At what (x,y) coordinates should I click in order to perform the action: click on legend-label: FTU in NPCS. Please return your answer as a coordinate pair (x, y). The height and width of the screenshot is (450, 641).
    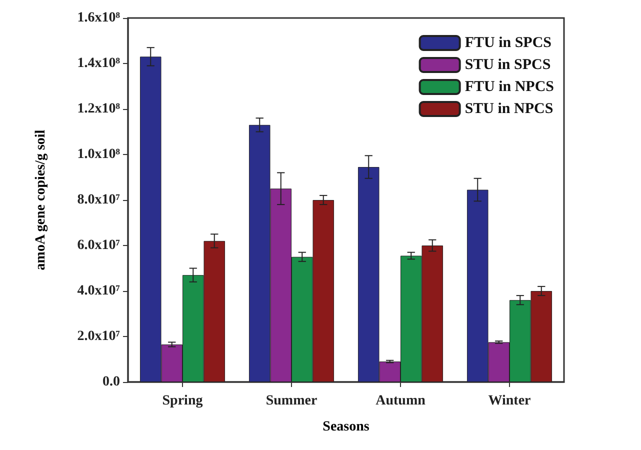
    Looking at the image, I should click on (509, 87).